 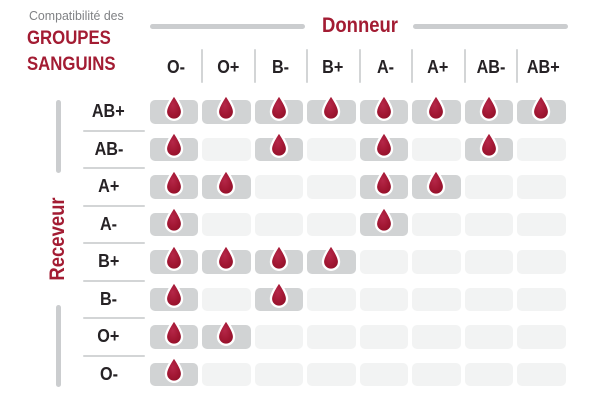 What do you see at coordinates (173, 333) in the screenshot?
I see `cell-O+-O-` at bounding box center [173, 333].